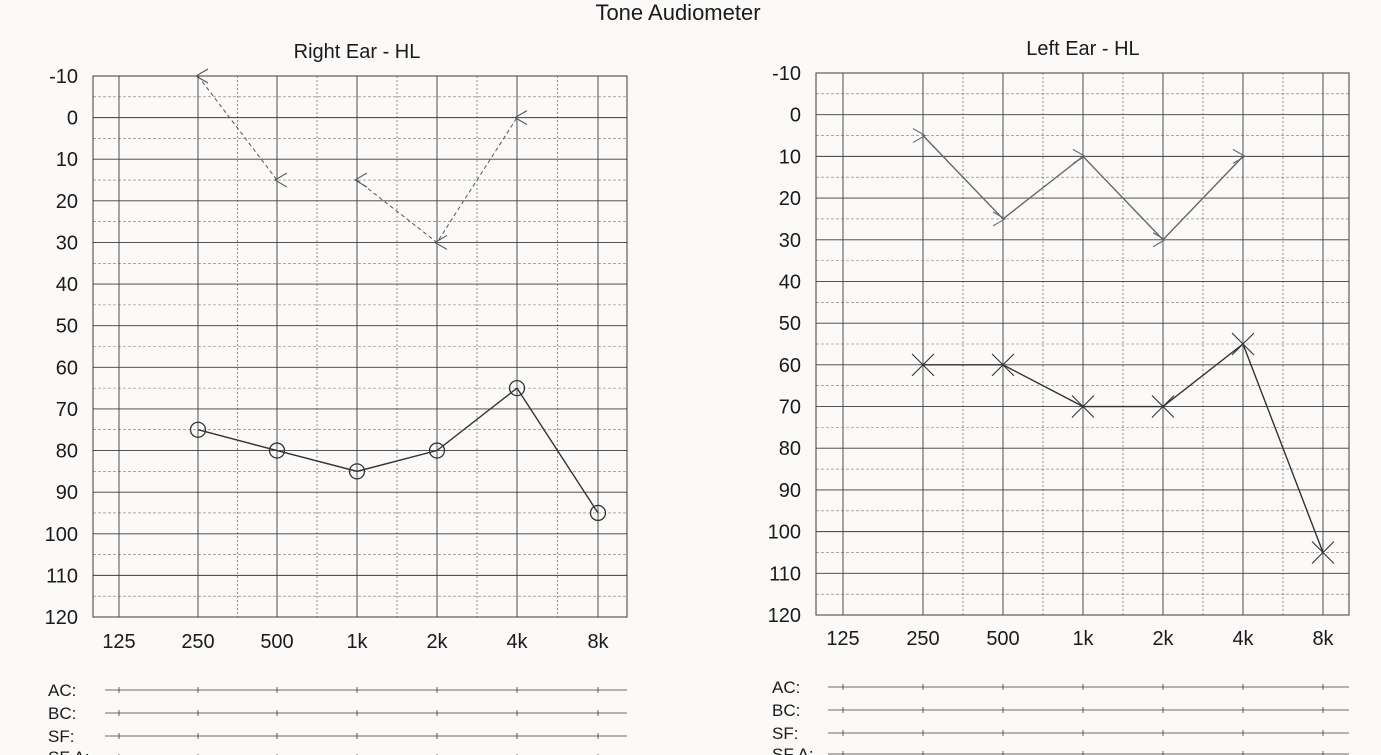 The image size is (1381, 755). I want to click on series-greater-than, so click(1079, 188).